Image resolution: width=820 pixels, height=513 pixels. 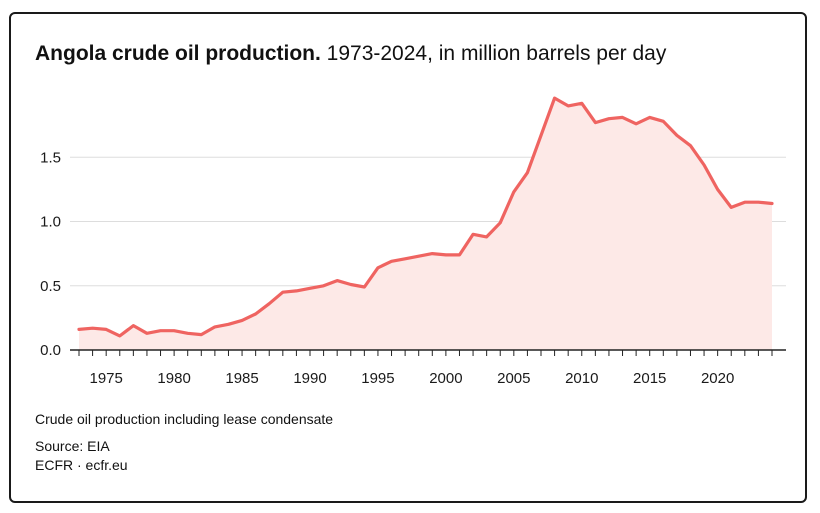 I want to click on x-tick-label: 2000, so click(x=445, y=378).